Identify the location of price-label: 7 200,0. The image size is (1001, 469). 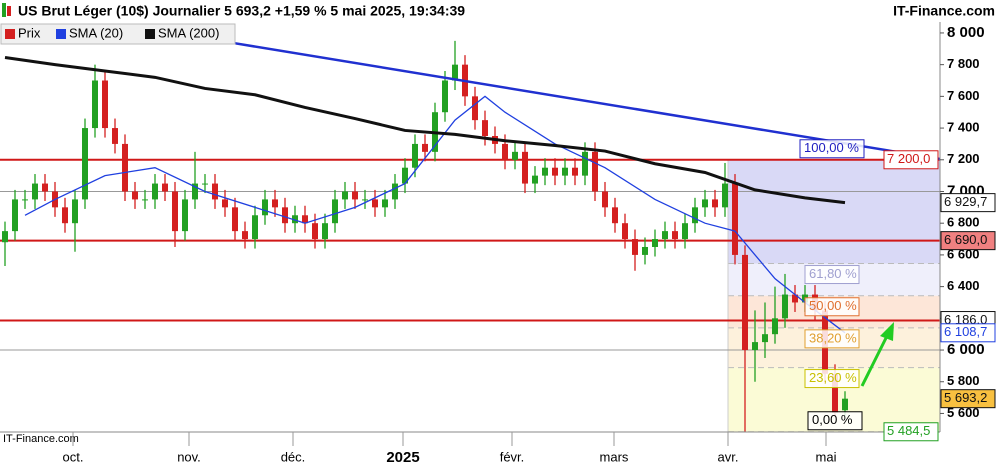
(908, 158).